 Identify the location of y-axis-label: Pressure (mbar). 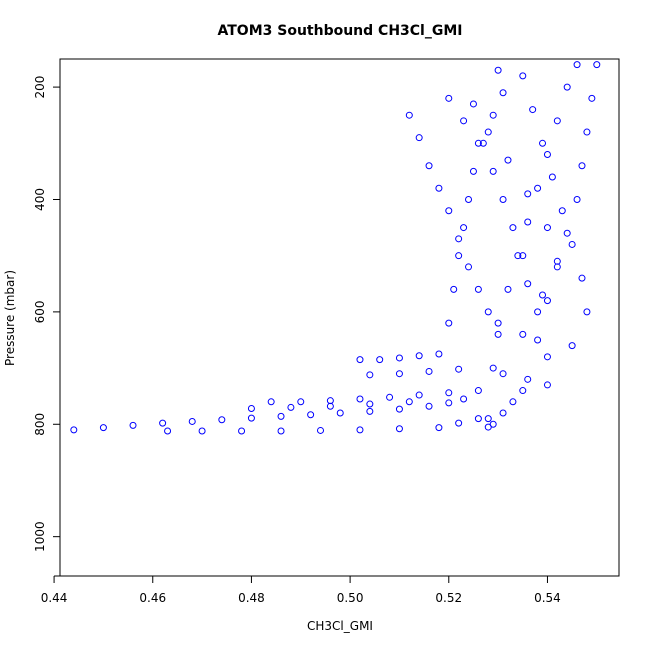
(10, 318).